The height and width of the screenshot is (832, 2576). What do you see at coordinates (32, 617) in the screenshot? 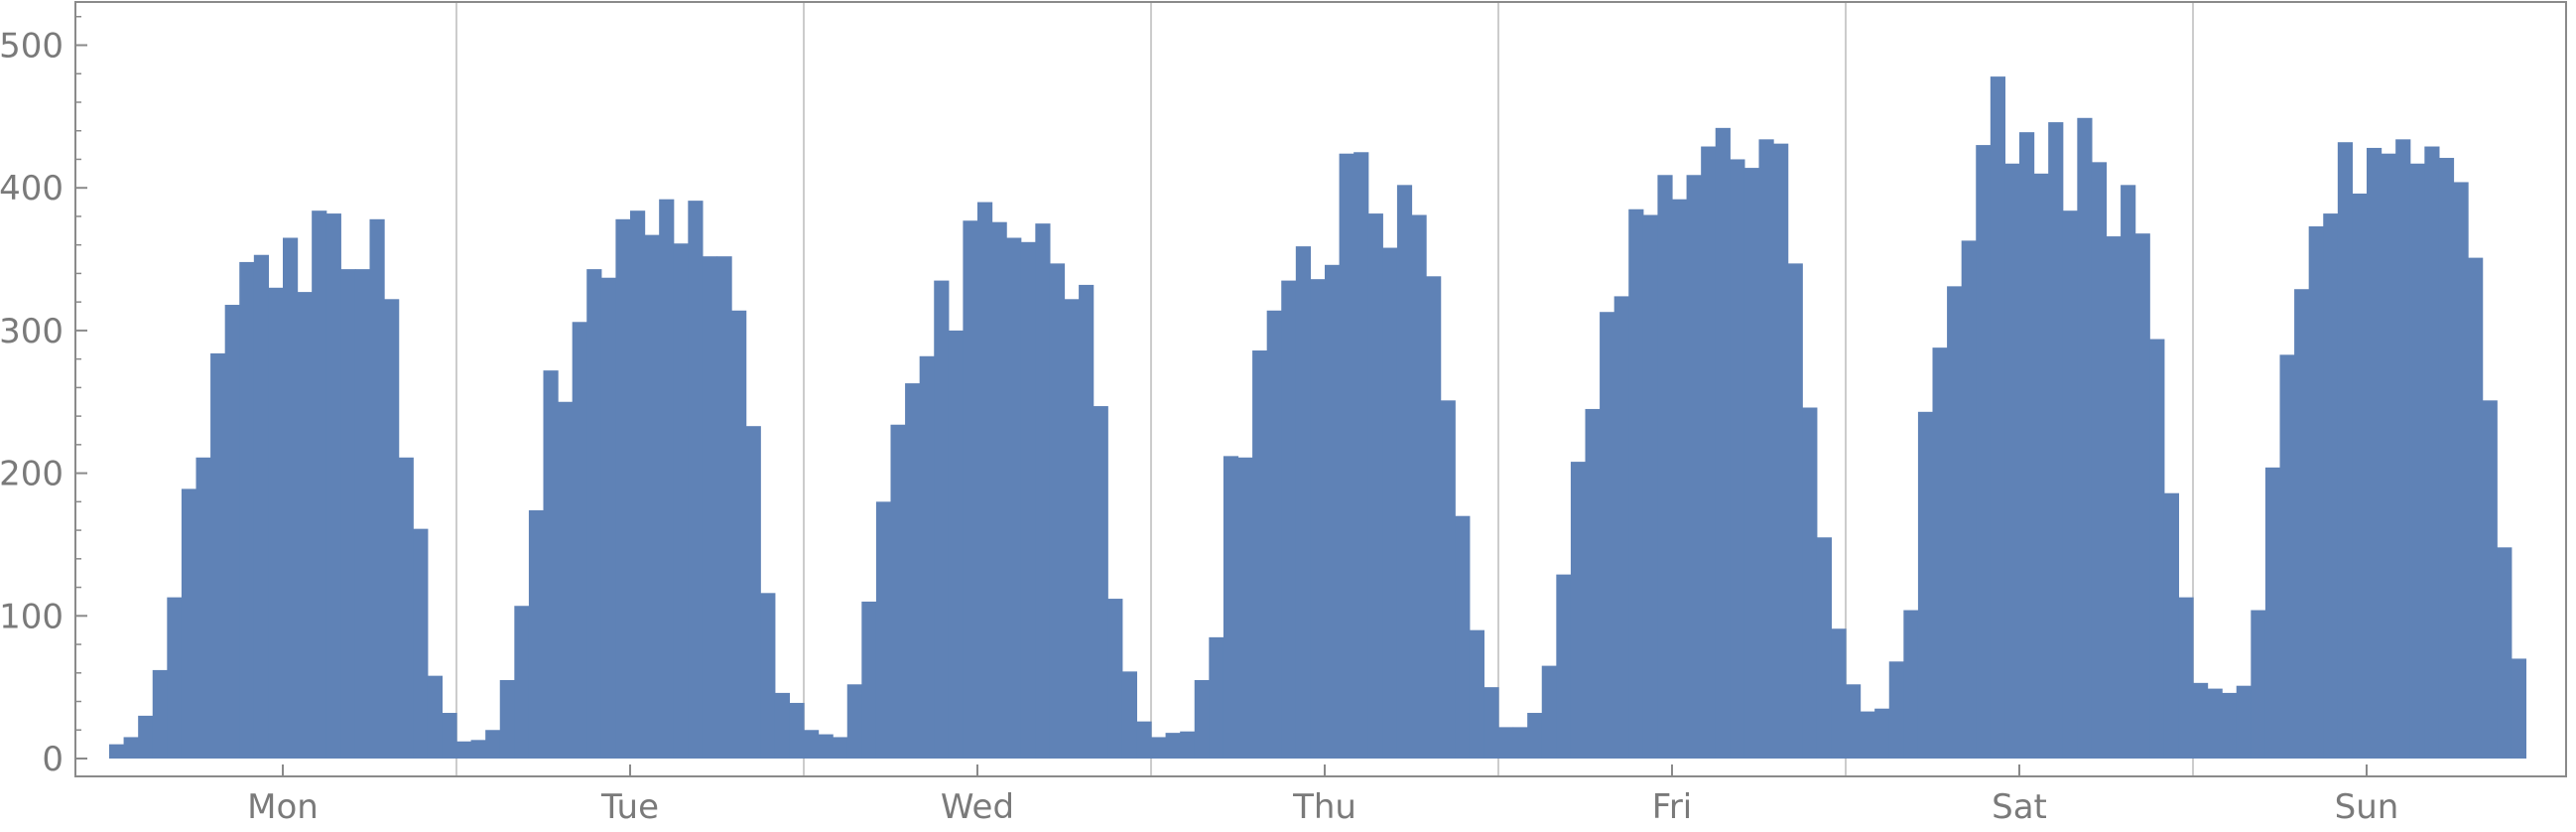
I see `y-tick-label: 100` at bounding box center [32, 617].